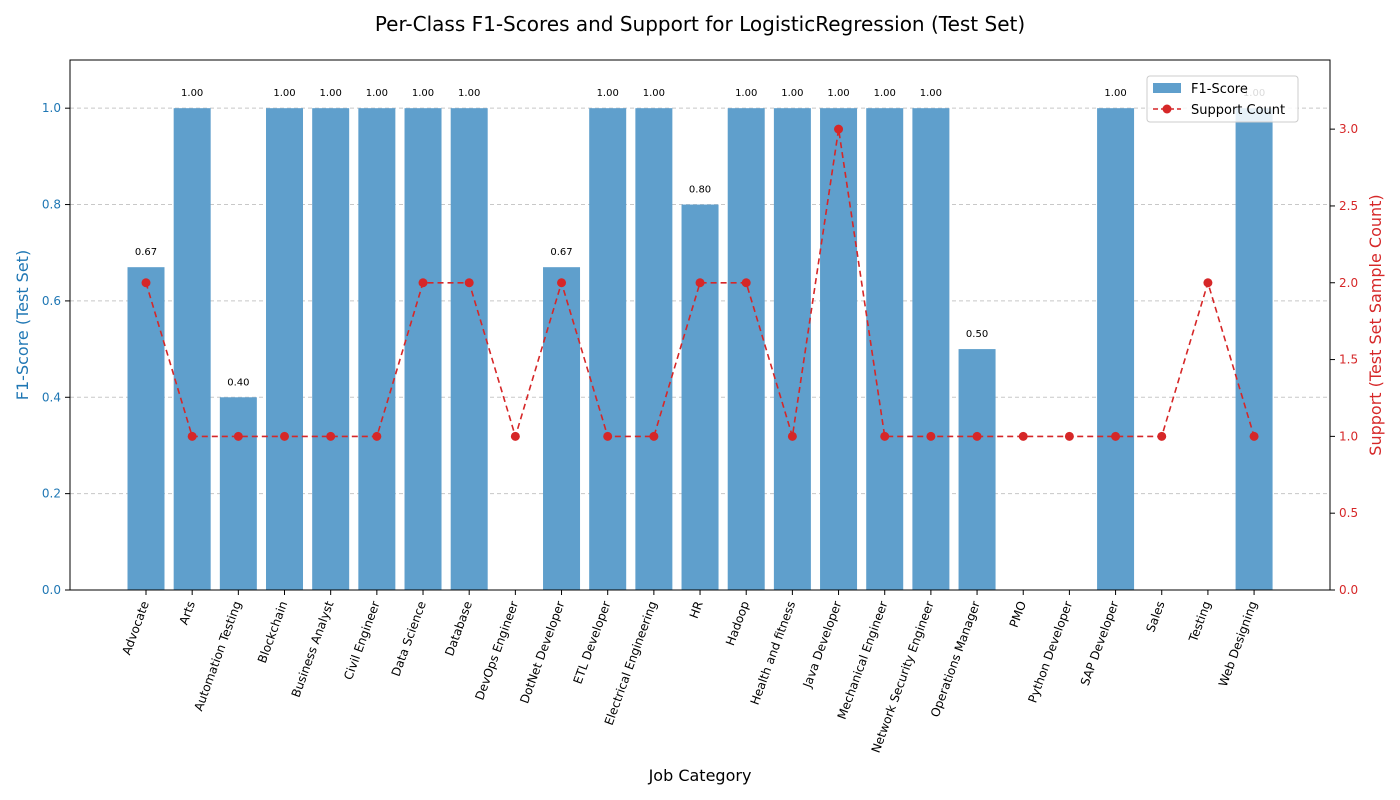 The height and width of the screenshot is (800, 1400). I want to click on x-tick-label: Arts, so click(187, 612).